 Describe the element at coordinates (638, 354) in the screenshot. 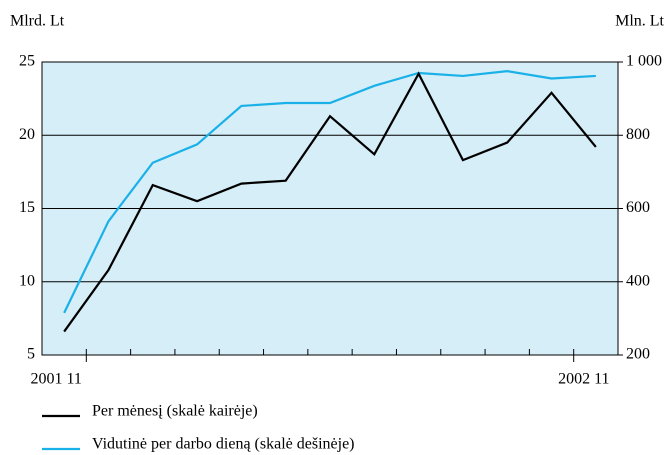

I see `y2-tick-label: 200` at that location.